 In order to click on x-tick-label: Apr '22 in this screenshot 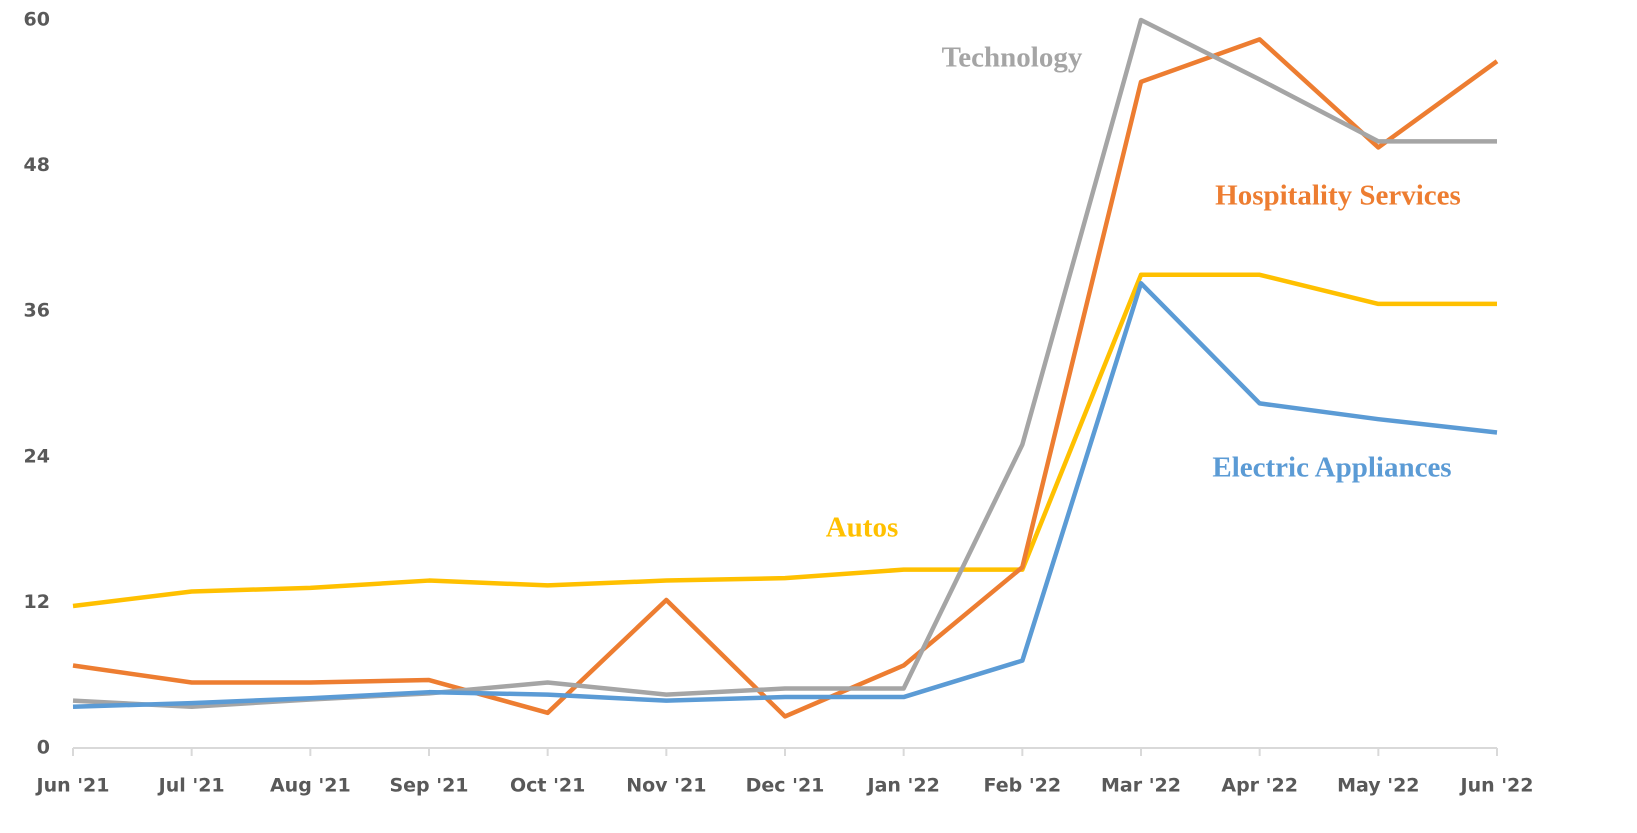, I will do `click(1259, 786)`.